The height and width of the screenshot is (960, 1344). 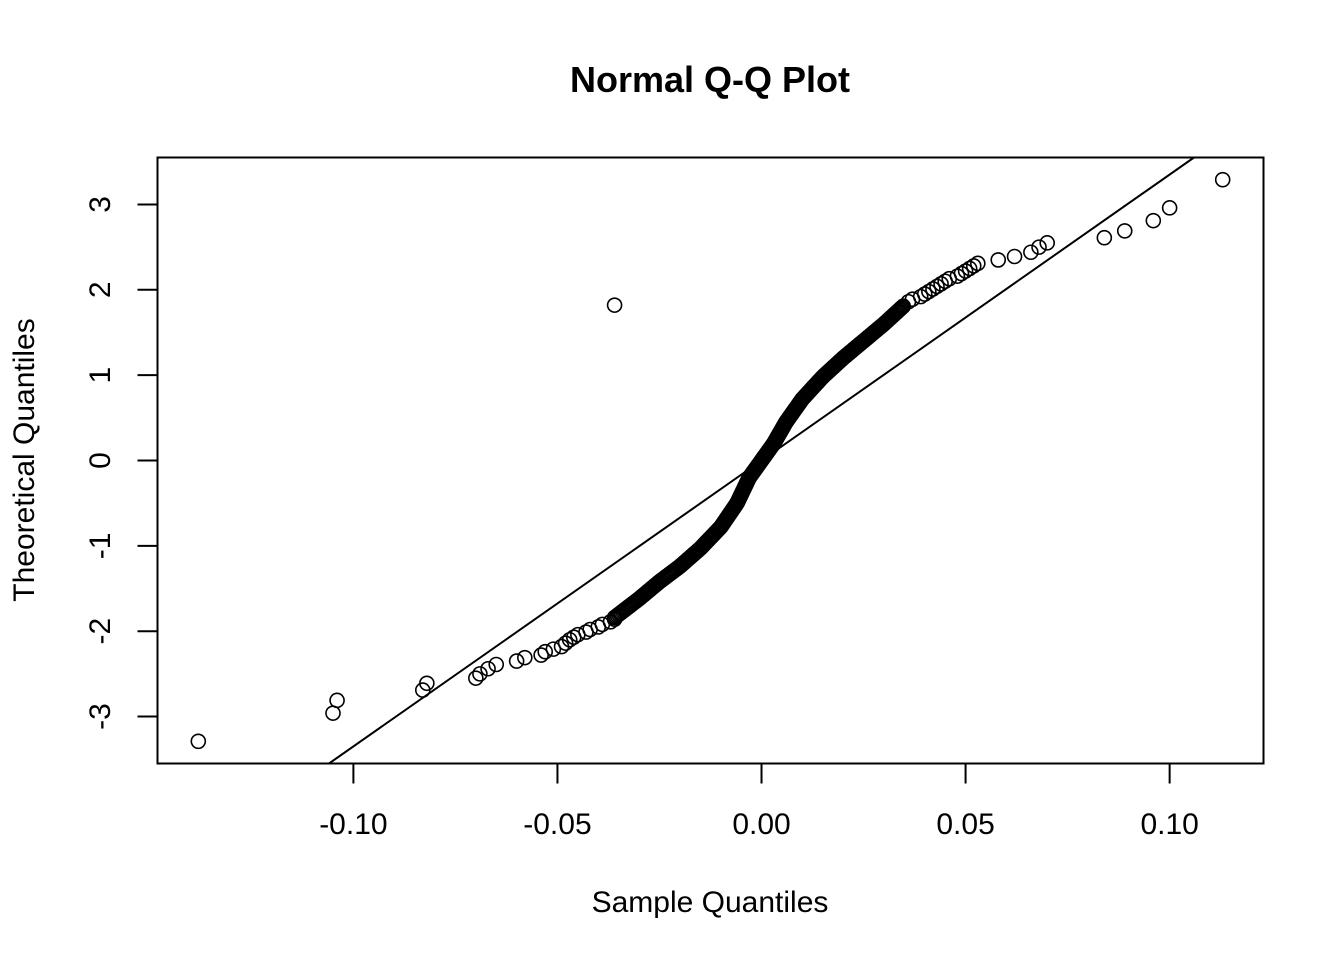 What do you see at coordinates (965, 824) in the screenshot?
I see `x-tick-label: 0.05` at bounding box center [965, 824].